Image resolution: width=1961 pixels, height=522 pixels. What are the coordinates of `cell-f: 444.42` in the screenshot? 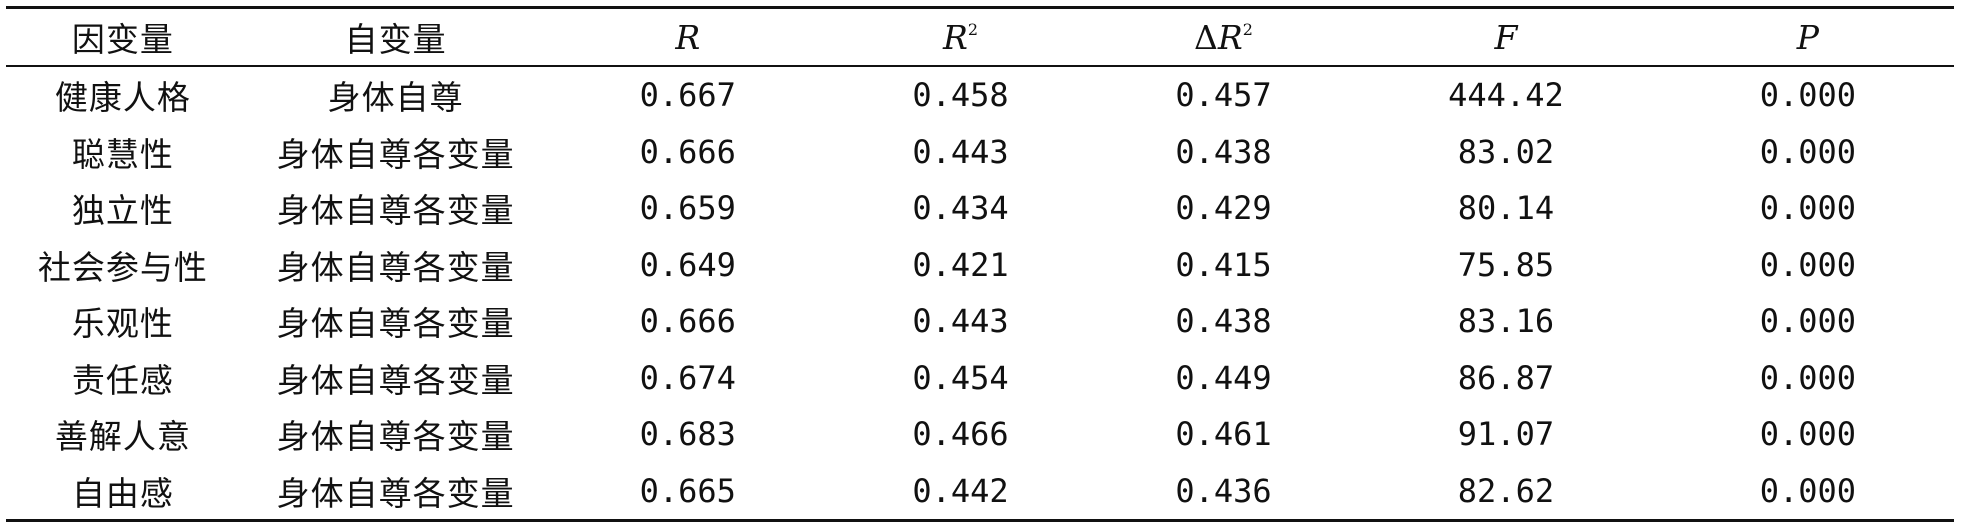 It's located at (1506, 95).